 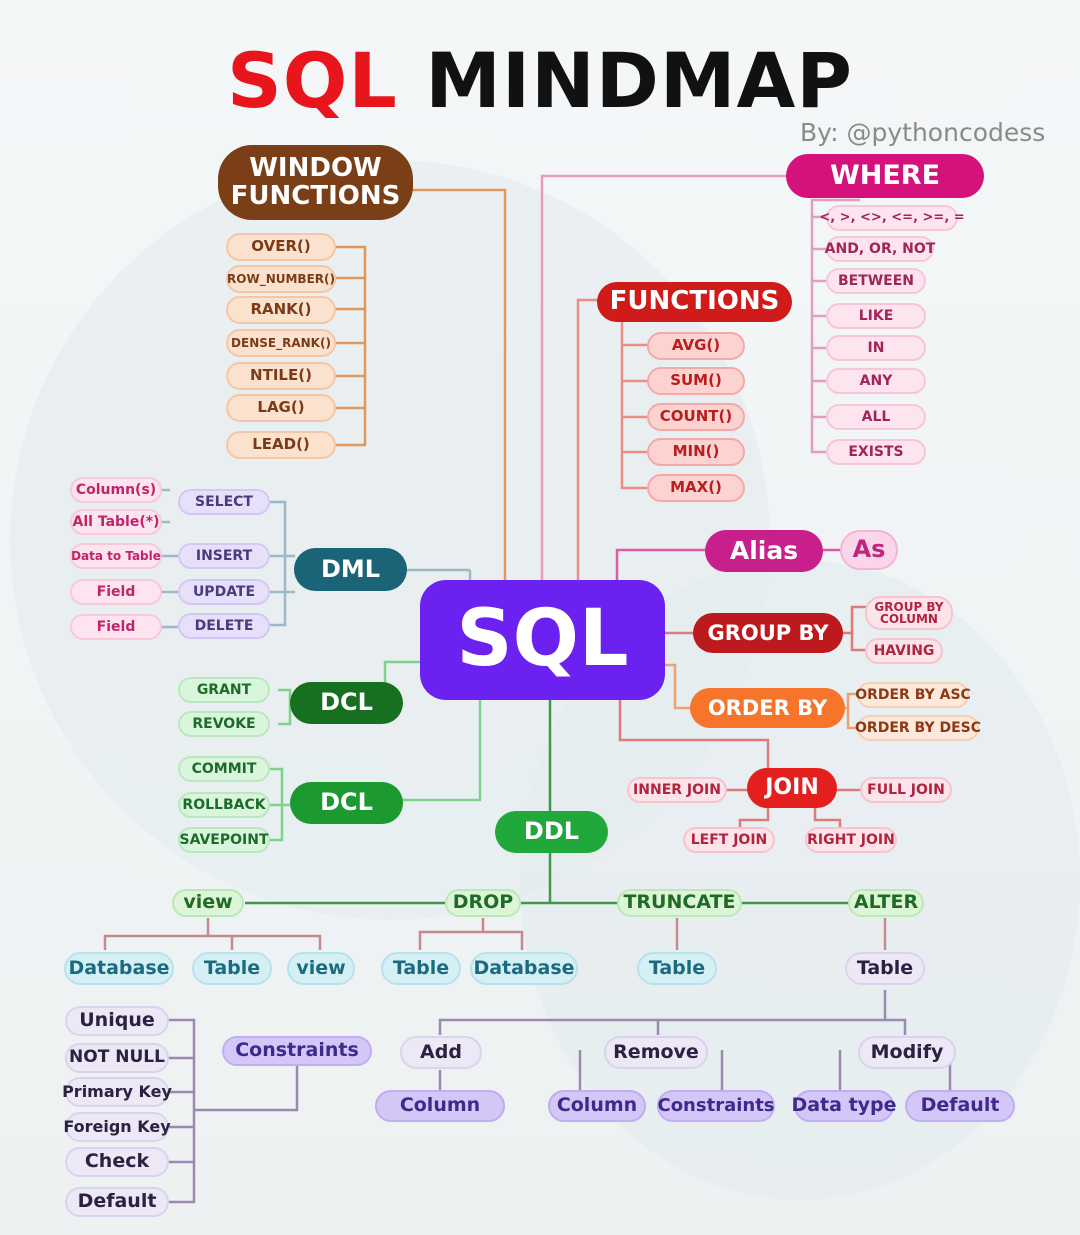 What do you see at coordinates (321, 968) in the screenshot?
I see `view-target-view: view` at bounding box center [321, 968].